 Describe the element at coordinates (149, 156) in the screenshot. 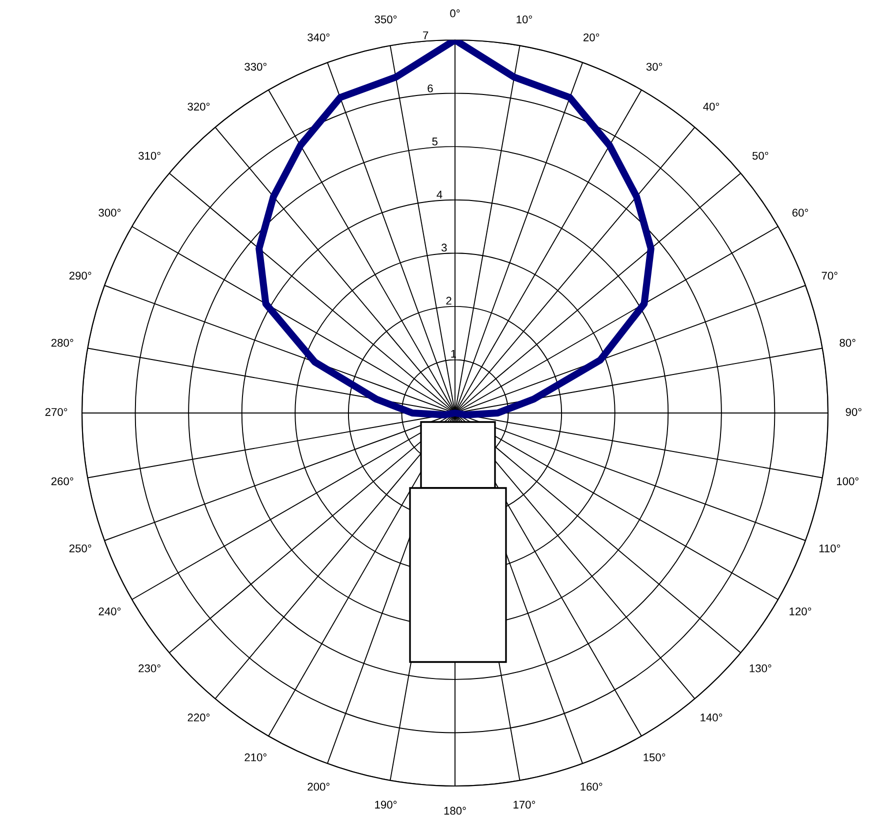

I see `spoke-label: 310°` at that location.